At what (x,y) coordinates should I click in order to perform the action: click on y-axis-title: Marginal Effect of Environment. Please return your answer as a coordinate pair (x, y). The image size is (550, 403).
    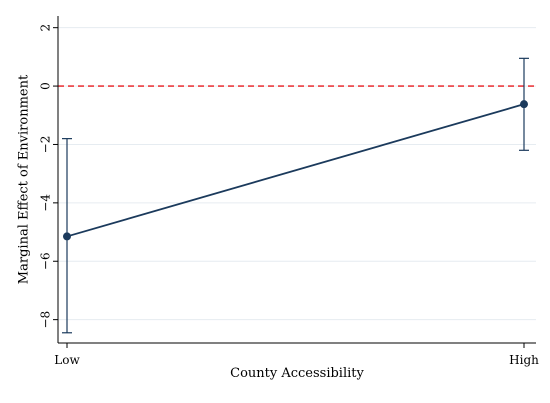
    Looking at the image, I should click on (24, 179).